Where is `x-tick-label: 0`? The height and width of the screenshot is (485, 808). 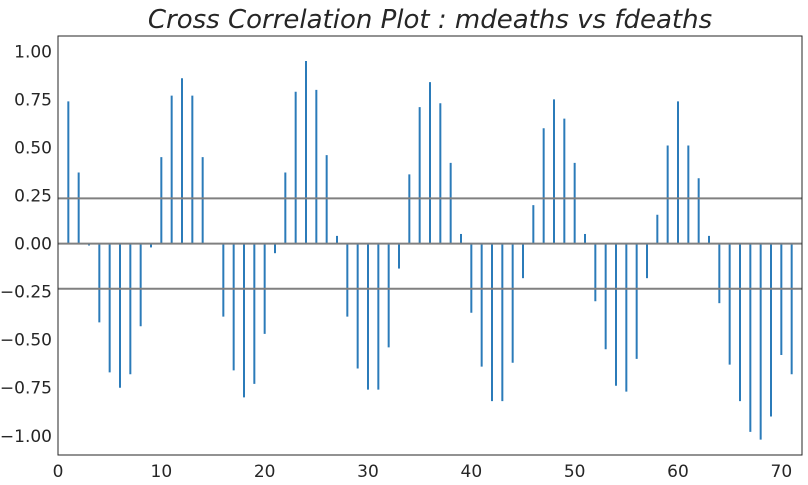
x-tick-label: 0 is located at coordinates (58, 472).